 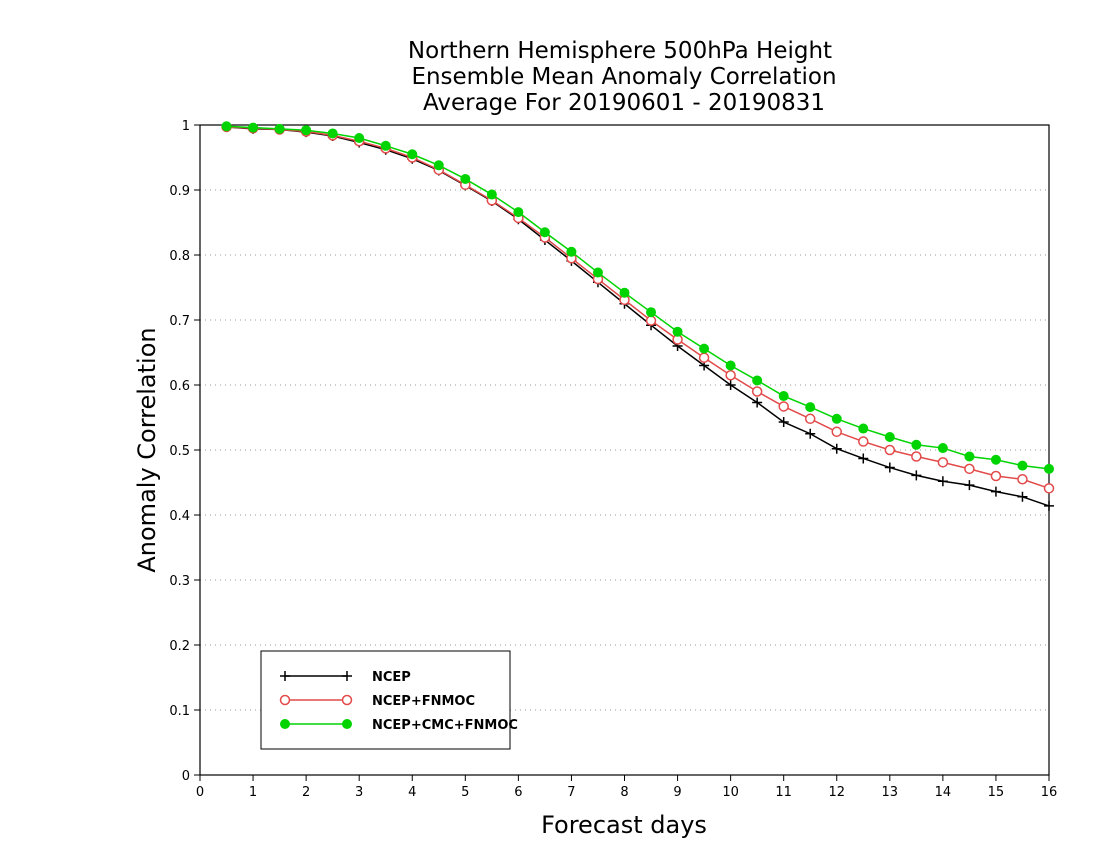 I want to click on x-tick-label: 2, so click(x=306, y=792).